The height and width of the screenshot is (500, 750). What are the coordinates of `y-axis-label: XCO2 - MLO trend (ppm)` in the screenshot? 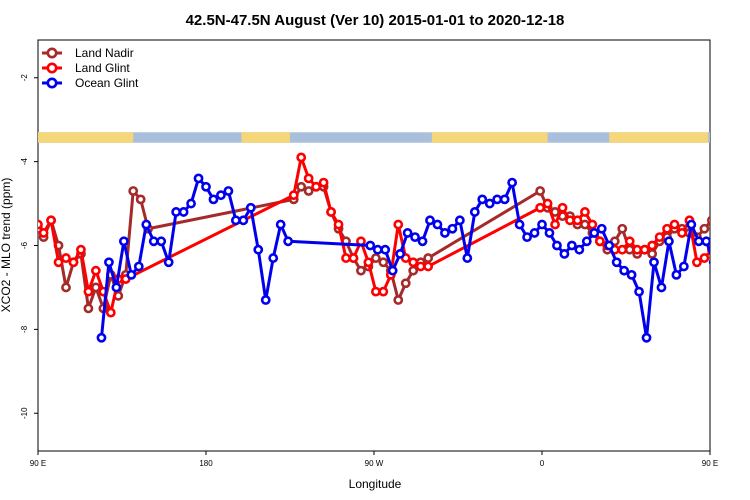 It's located at (6, 245).